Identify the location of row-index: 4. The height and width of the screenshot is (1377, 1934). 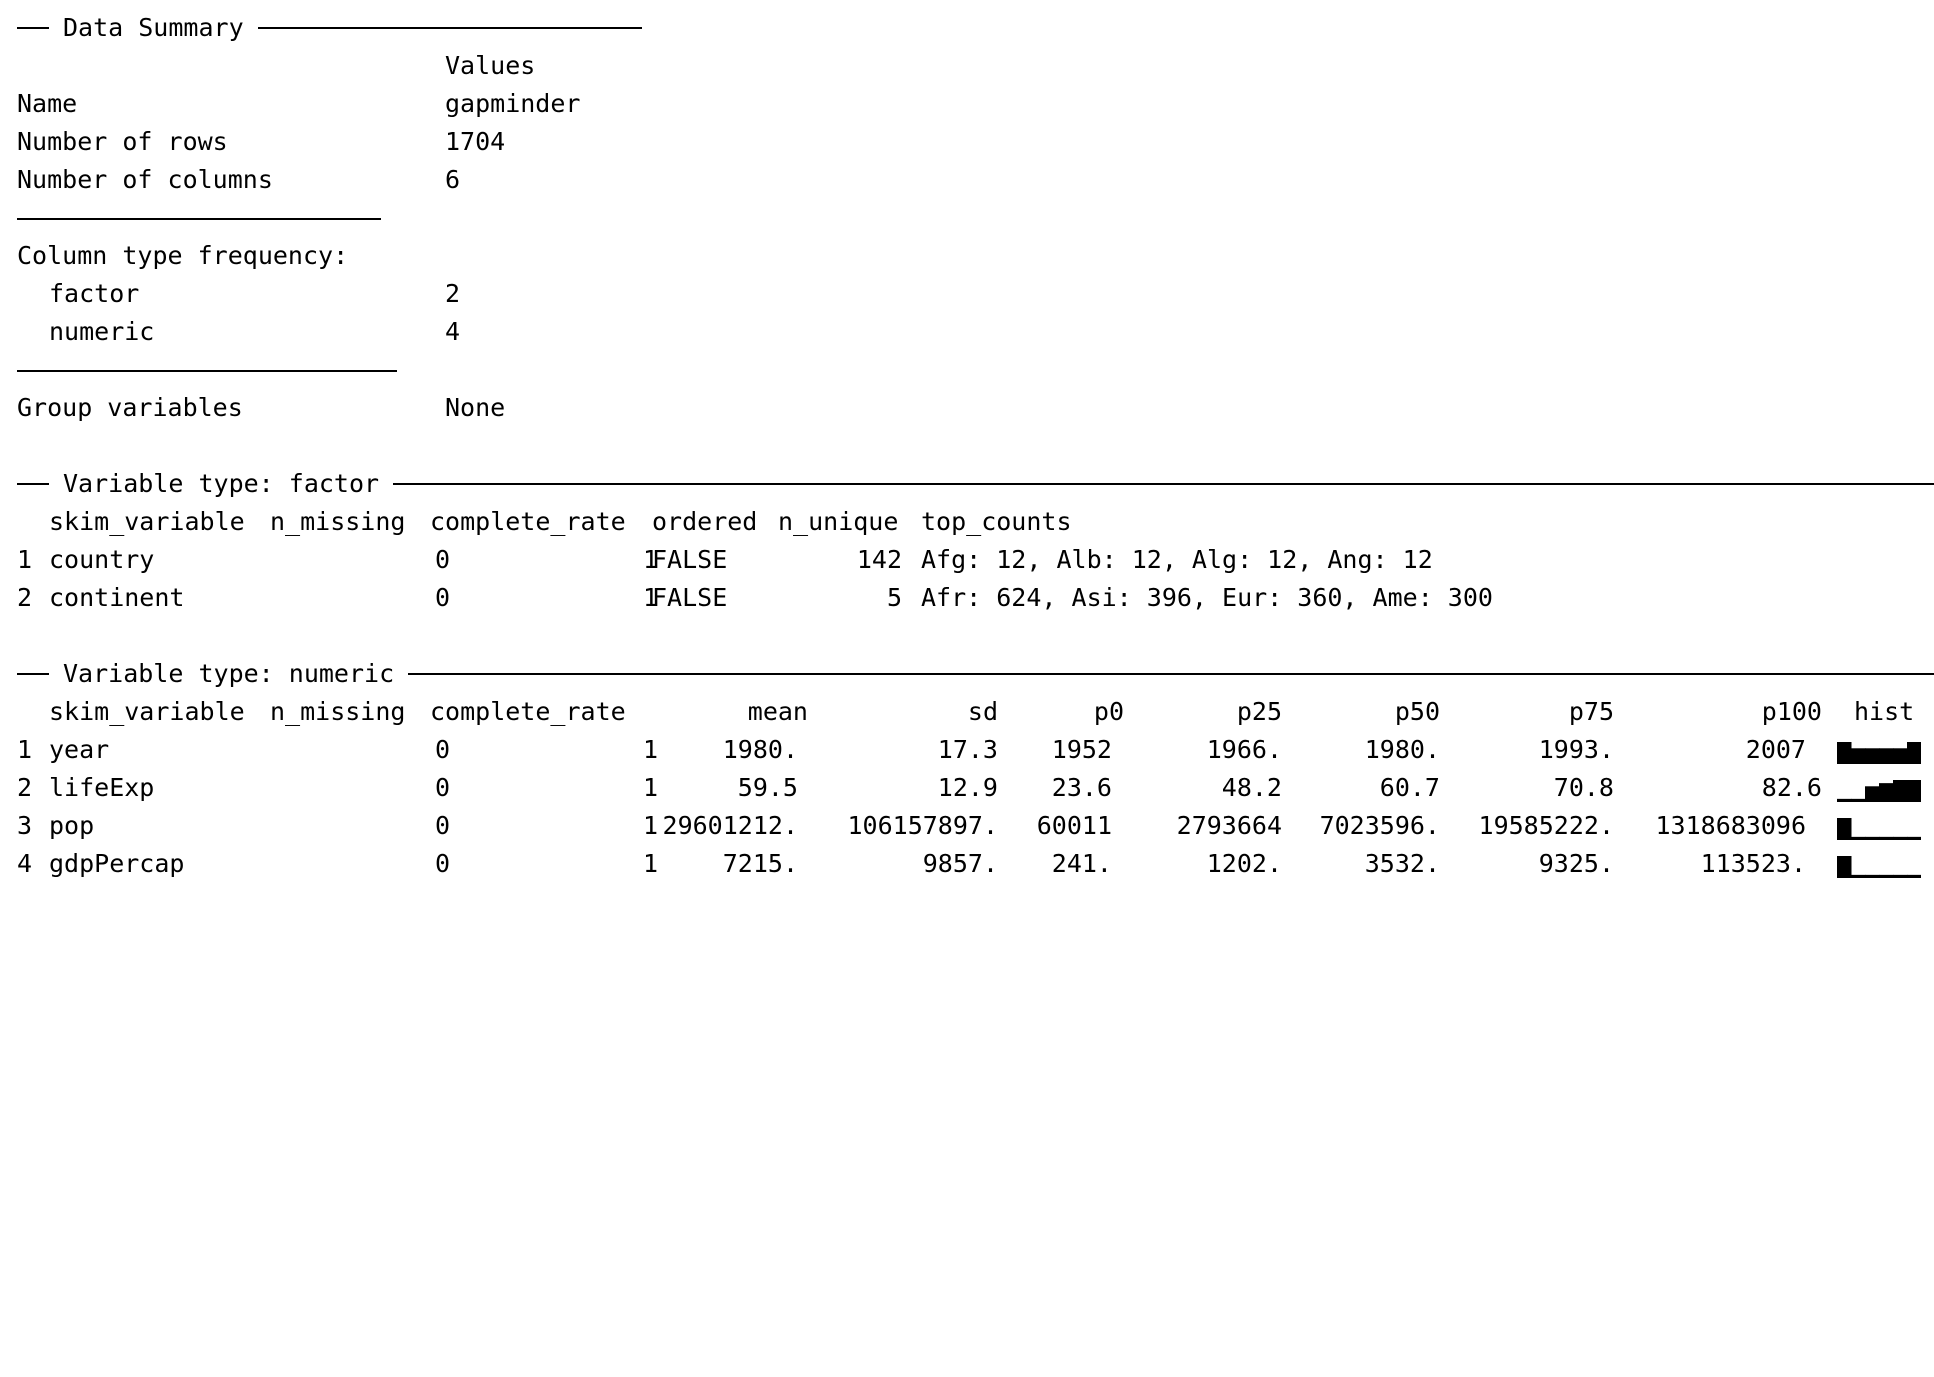
(25, 863).